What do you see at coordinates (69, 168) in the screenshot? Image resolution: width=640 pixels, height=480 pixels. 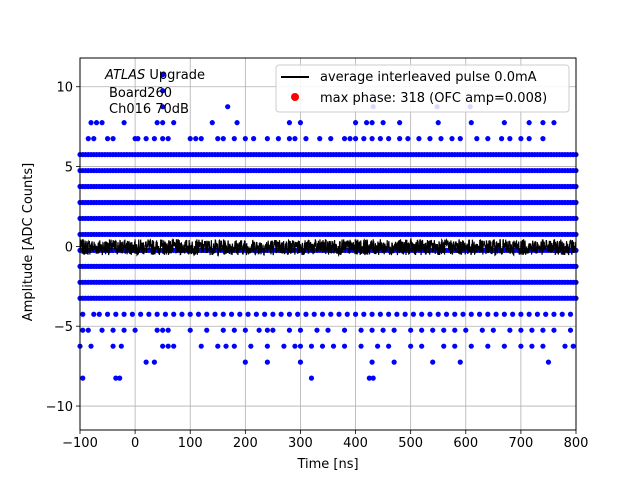 I see `y-tick-label: 5` at bounding box center [69, 168].